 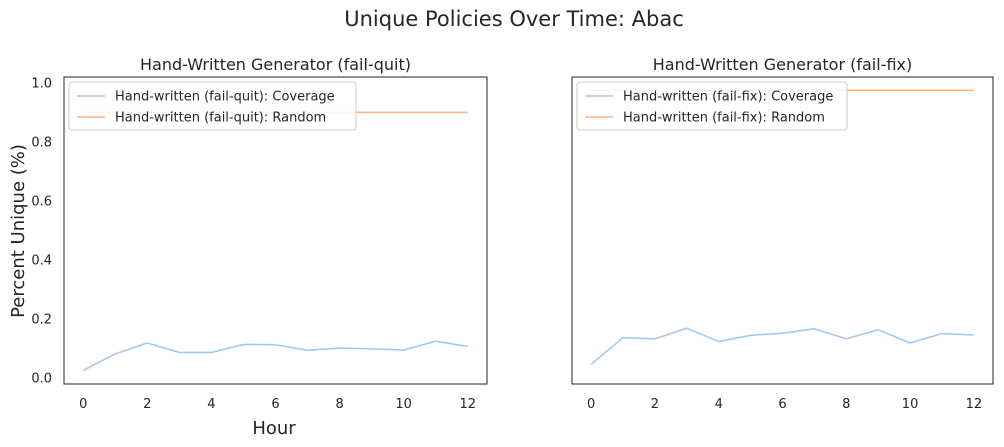 What do you see at coordinates (41, 261) in the screenshot?
I see `y-tick-label: 0.4` at bounding box center [41, 261].